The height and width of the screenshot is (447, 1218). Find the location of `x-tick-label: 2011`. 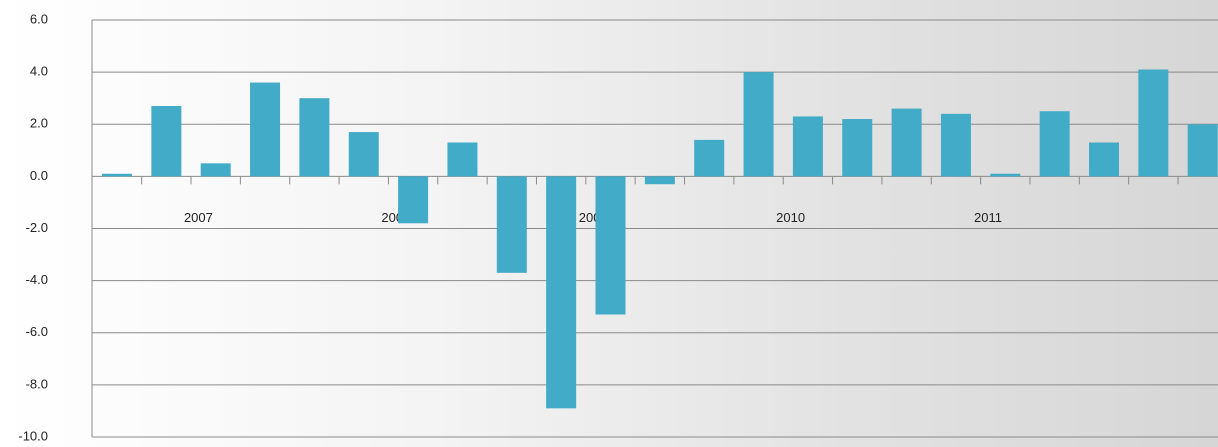

x-tick-label: 2011 is located at coordinates (988, 217).